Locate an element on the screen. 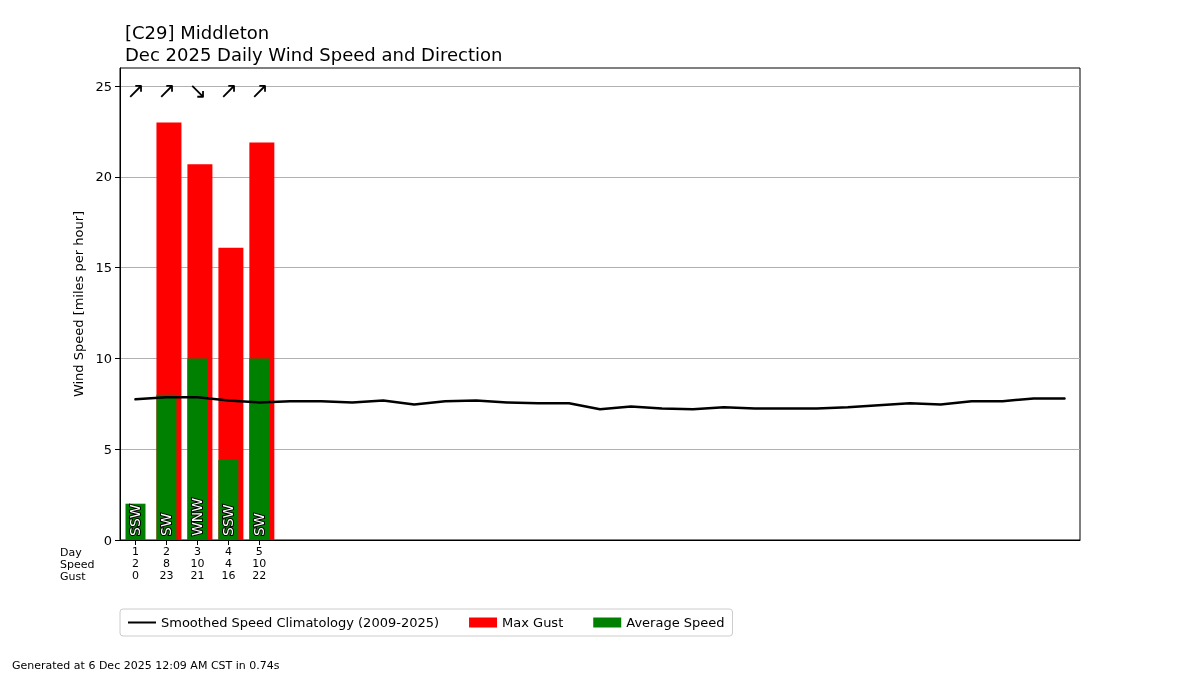 The image size is (1200, 675). data-label: 8 is located at coordinates (166, 563).